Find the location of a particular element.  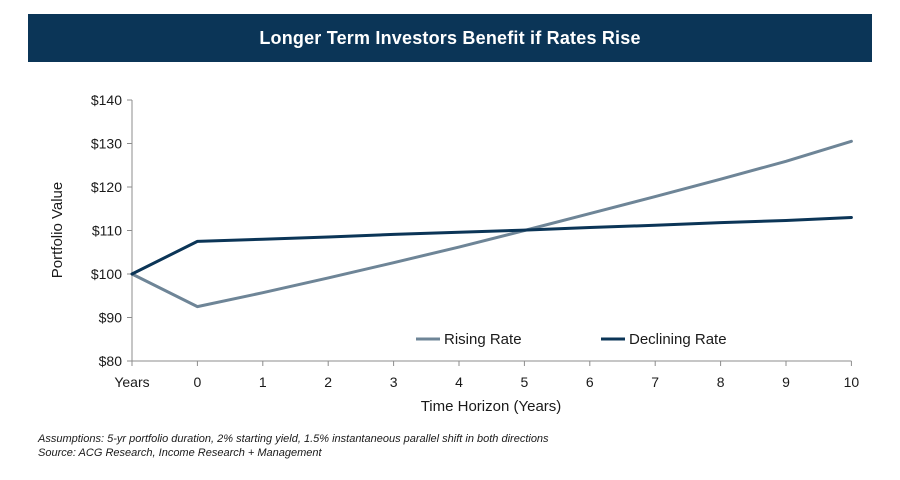

x-tick-label: 6 is located at coordinates (590, 382).